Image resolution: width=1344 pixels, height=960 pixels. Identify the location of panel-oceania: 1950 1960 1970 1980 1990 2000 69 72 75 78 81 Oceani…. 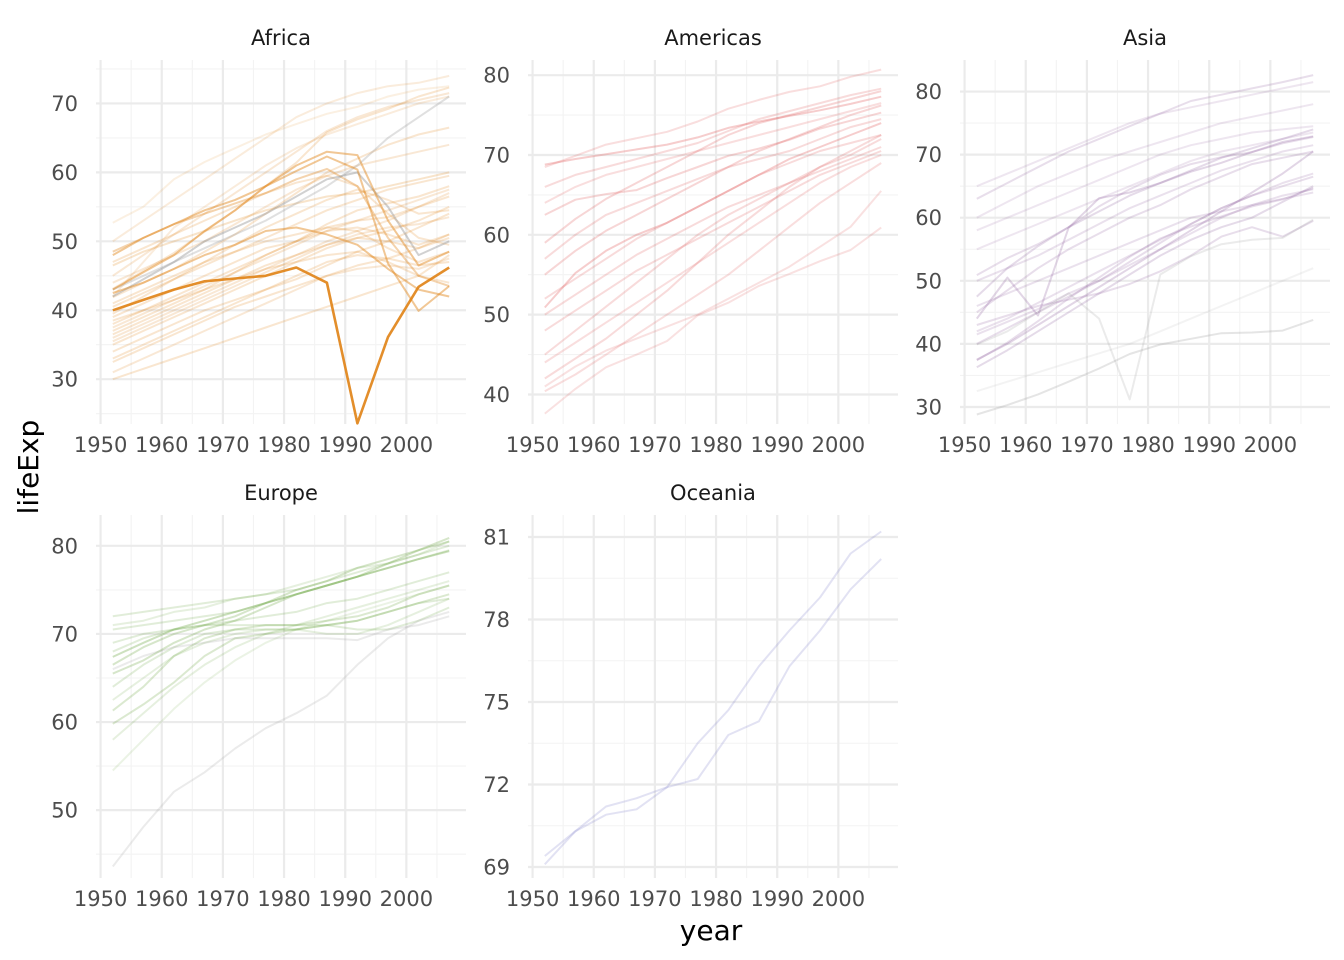
(690, 696).